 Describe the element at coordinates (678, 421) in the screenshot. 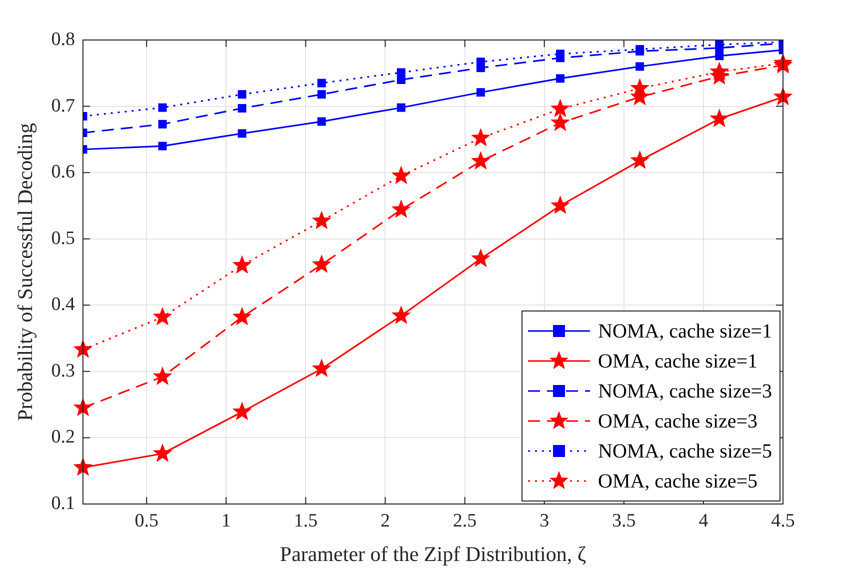

I see `legend-label: OMA, cache size=3` at that location.